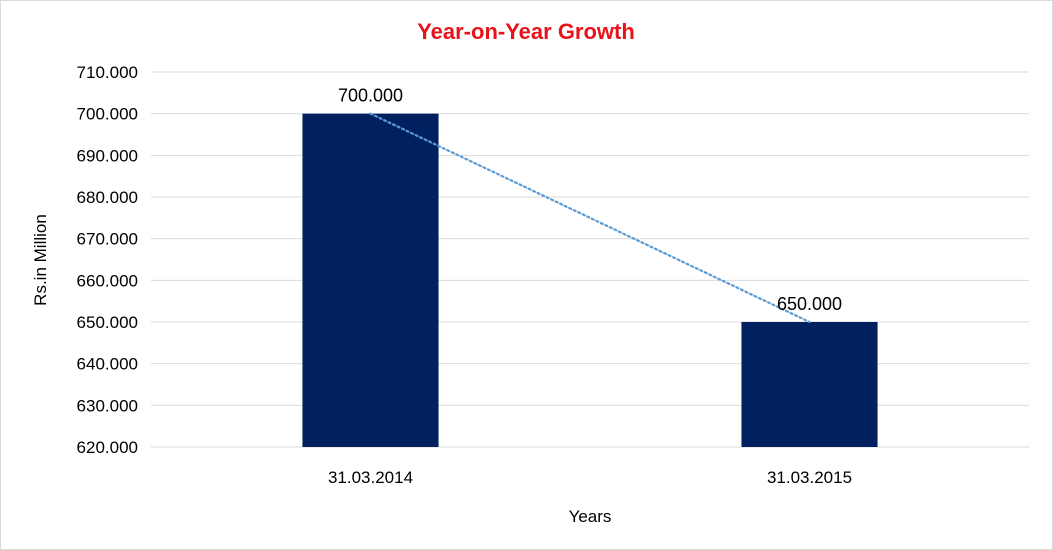 The height and width of the screenshot is (550, 1053). Describe the element at coordinates (107, 322) in the screenshot. I see `y-tick-label: 650.000` at that location.